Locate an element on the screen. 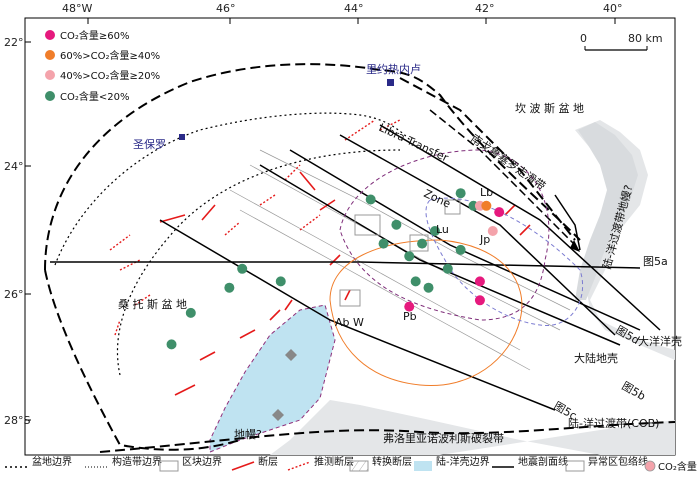 This screenshot has width=700, height=482. legend-co2: CO₂含量 is located at coordinates (677, 466).